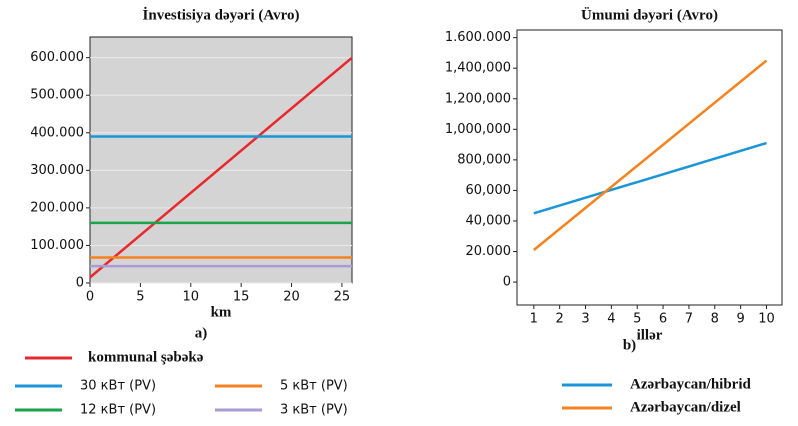  I want to click on legend-label: 3 кВт (PV), so click(314, 410).